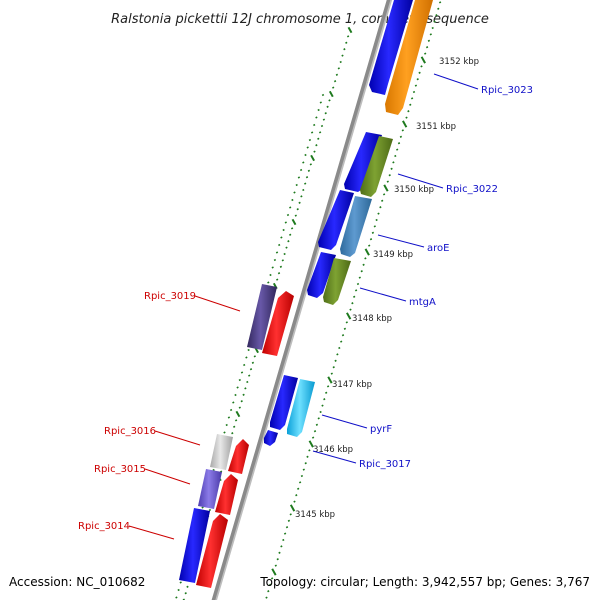 This screenshot has width=600, height=600. What do you see at coordinates (422, 302) in the screenshot?
I see `gene-label-mtga: mtgA` at bounding box center [422, 302].